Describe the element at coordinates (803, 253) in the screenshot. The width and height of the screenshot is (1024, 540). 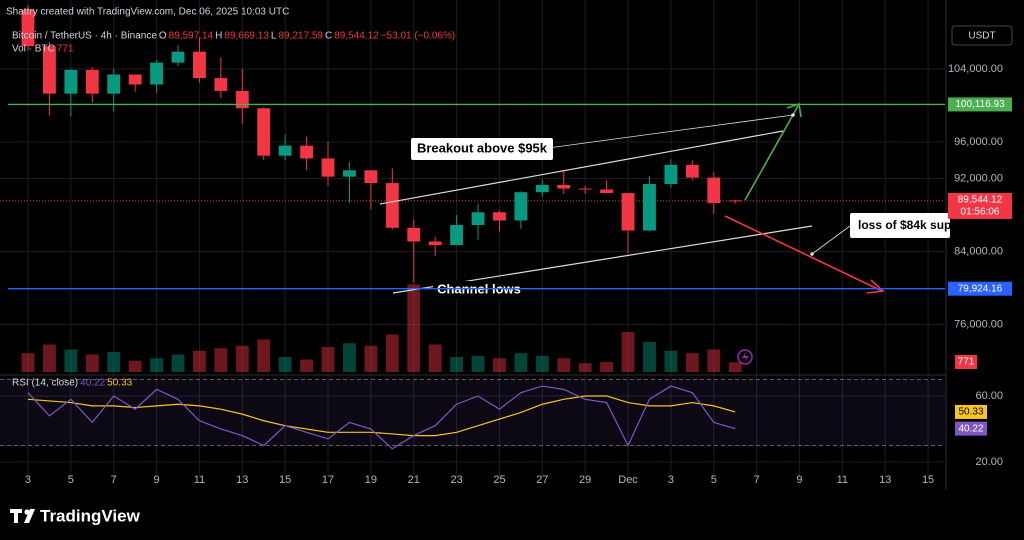
I see `bear-arrow` at that location.